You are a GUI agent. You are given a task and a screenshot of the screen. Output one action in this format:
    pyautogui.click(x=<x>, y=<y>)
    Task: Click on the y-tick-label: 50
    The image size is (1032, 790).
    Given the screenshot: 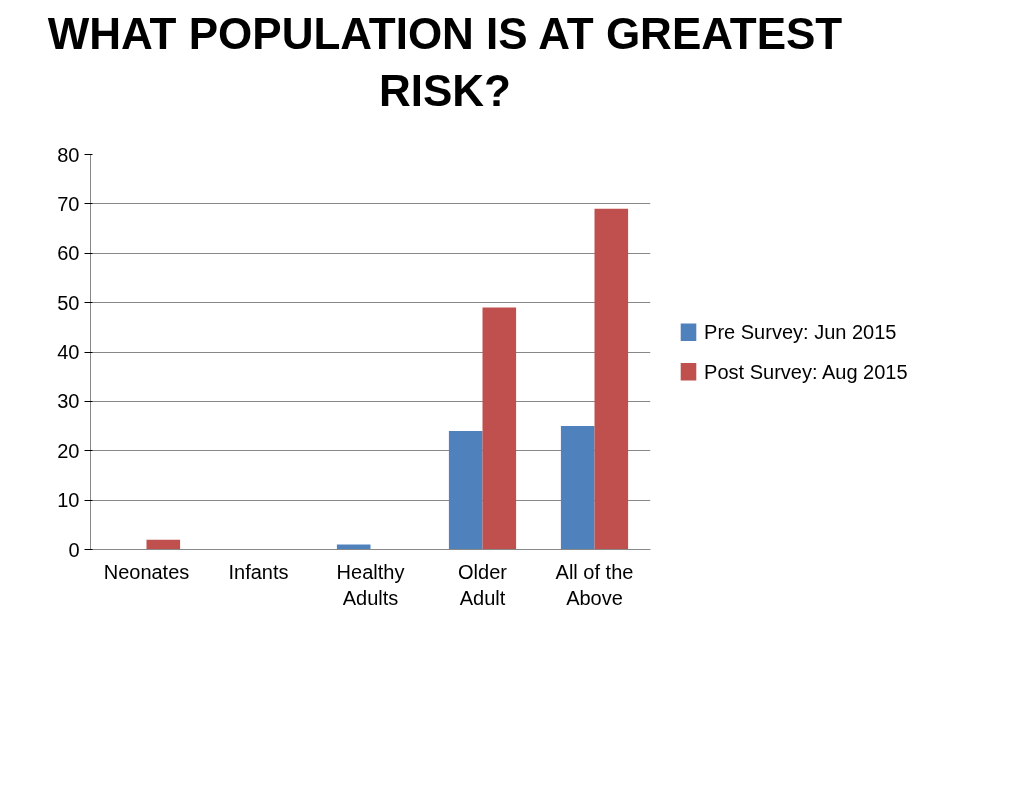 What is the action you would take?
    pyautogui.click(x=68, y=303)
    